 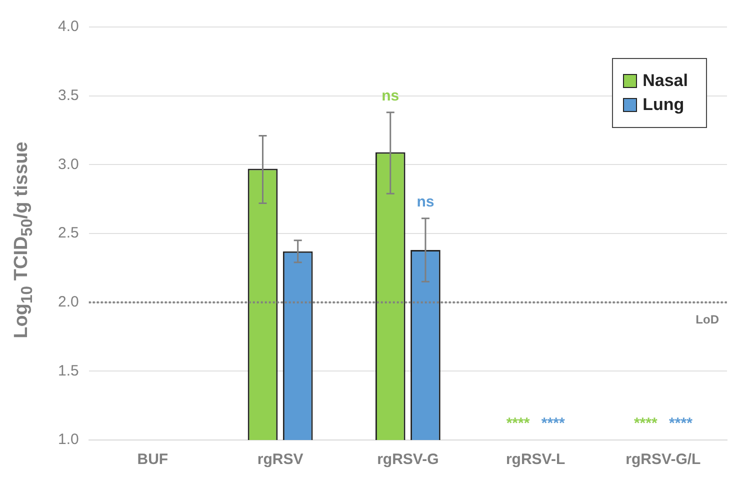 I want to click on y-tick-label: 3.0, so click(x=68, y=164).